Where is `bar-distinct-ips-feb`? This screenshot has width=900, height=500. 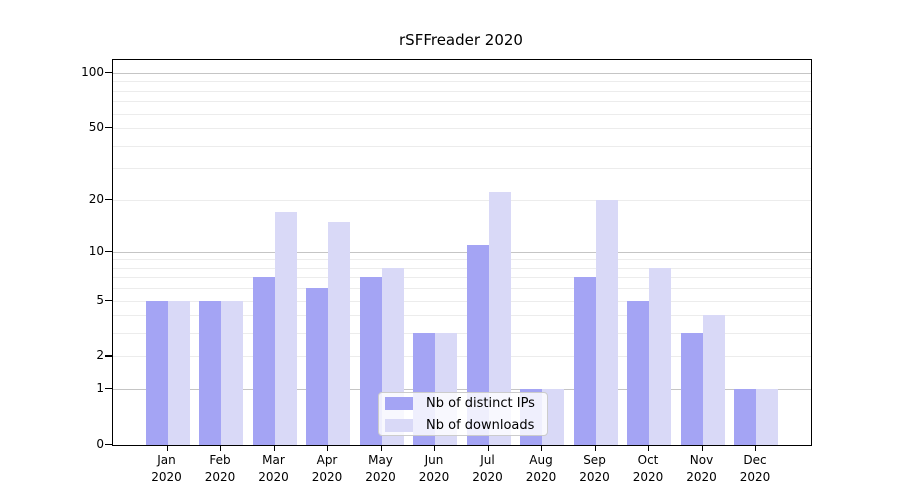 bar-distinct-ips-feb is located at coordinates (210, 372).